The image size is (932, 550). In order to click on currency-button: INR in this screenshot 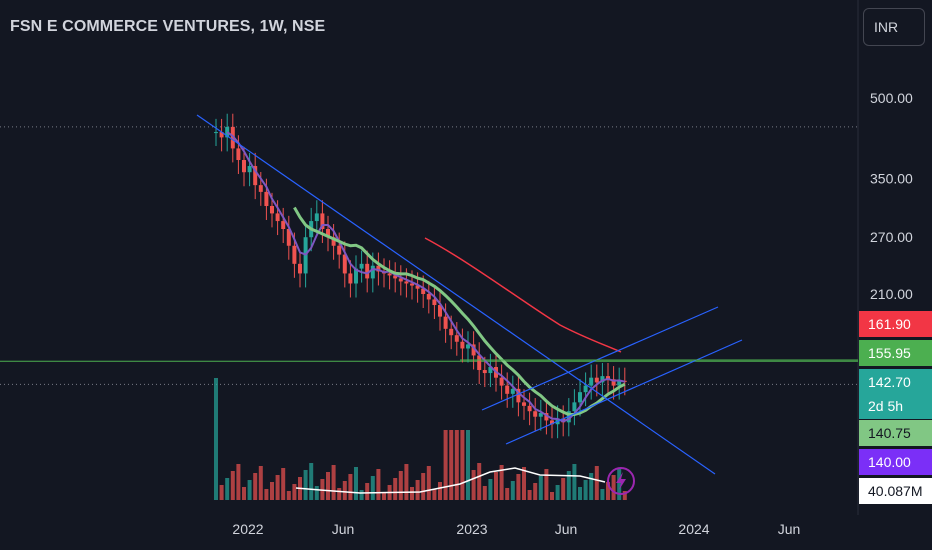, I will do `click(894, 27)`.